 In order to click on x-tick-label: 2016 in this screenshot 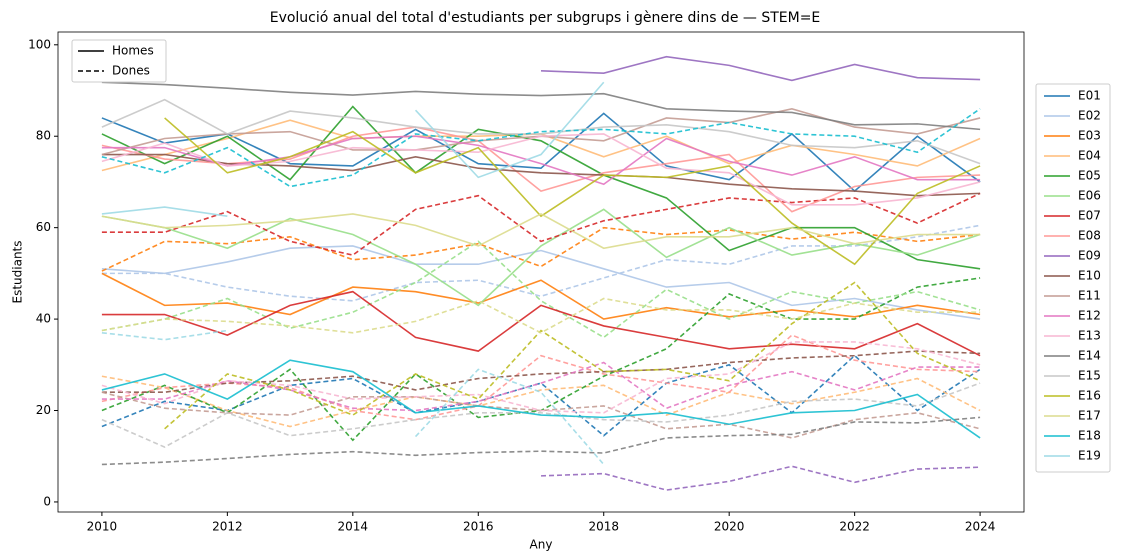, I will do `click(478, 527)`.